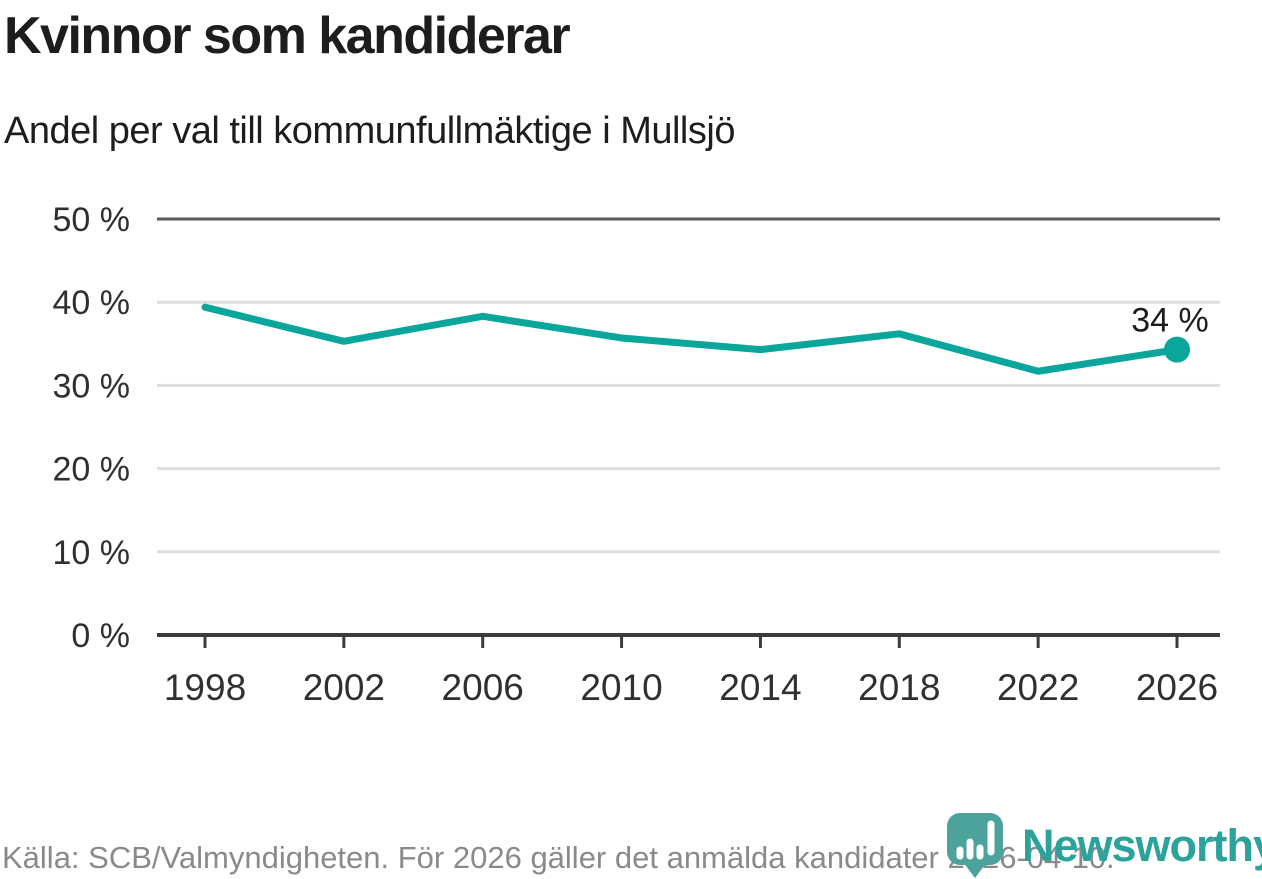 This screenshot has height=879, width=1262. What do you see at coordinates (344, 687) in the screenshot?
I see `x-tick-label: 2002` at bounding box center [344, 687].